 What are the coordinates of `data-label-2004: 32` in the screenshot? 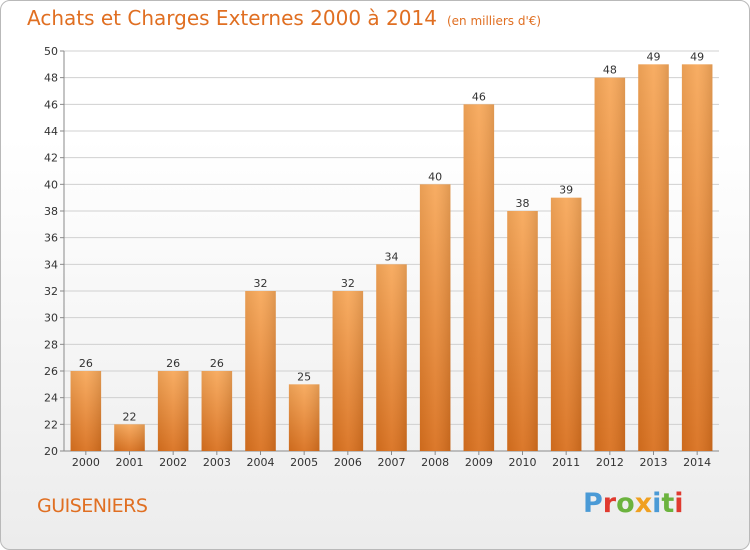 It's located at (261, 283).